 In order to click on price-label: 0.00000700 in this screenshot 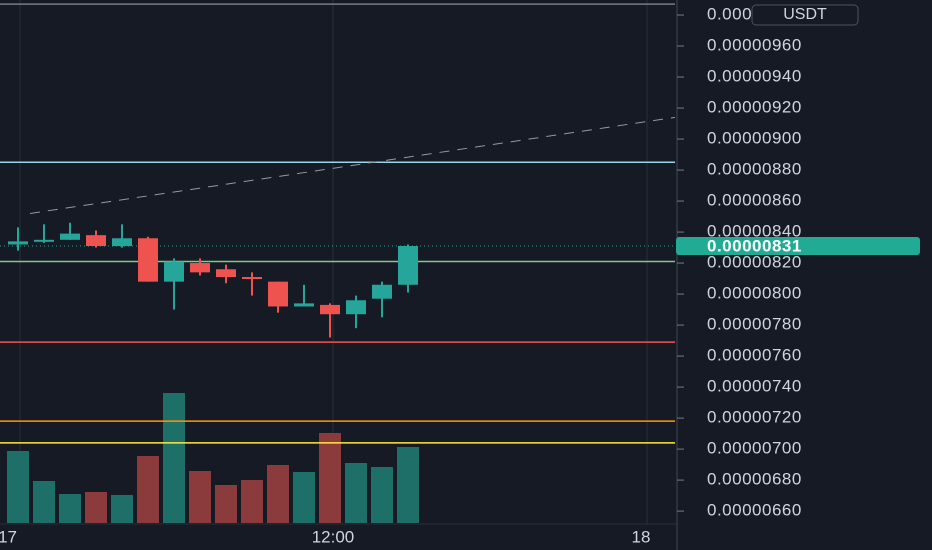, I will do `click(754, 448)`.